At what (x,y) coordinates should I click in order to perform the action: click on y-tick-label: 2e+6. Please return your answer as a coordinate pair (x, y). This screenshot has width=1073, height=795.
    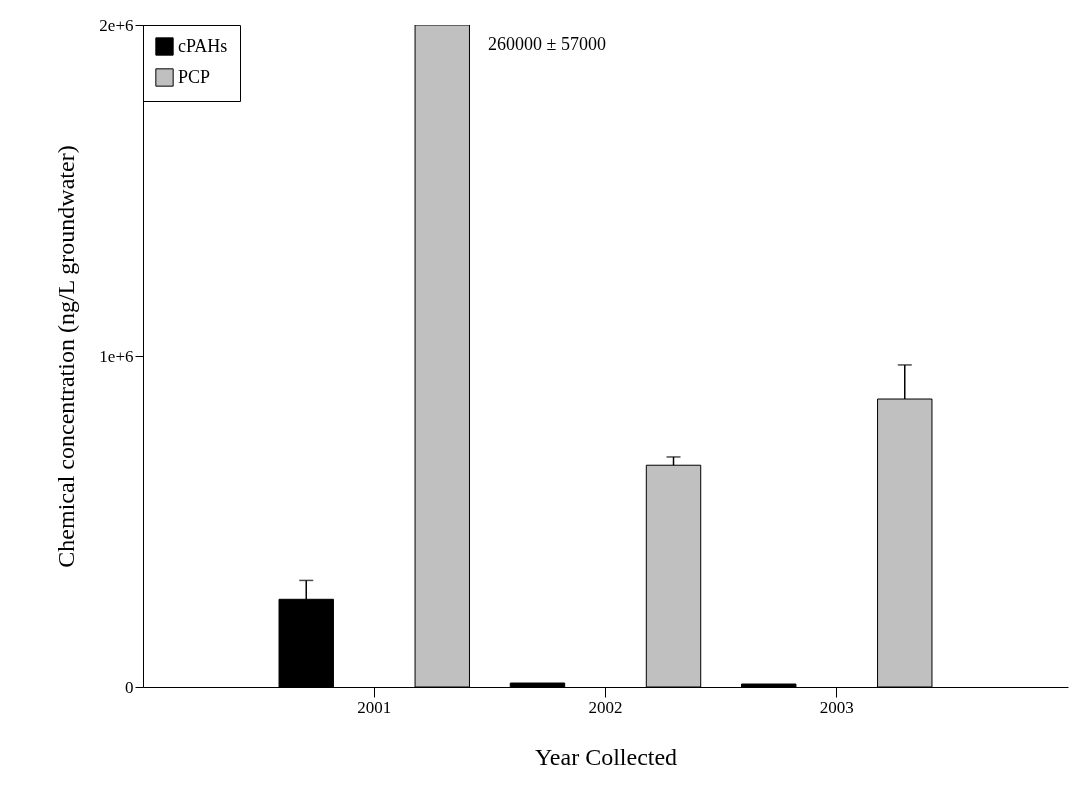
    Looking at the image, I should click on (116, 25).